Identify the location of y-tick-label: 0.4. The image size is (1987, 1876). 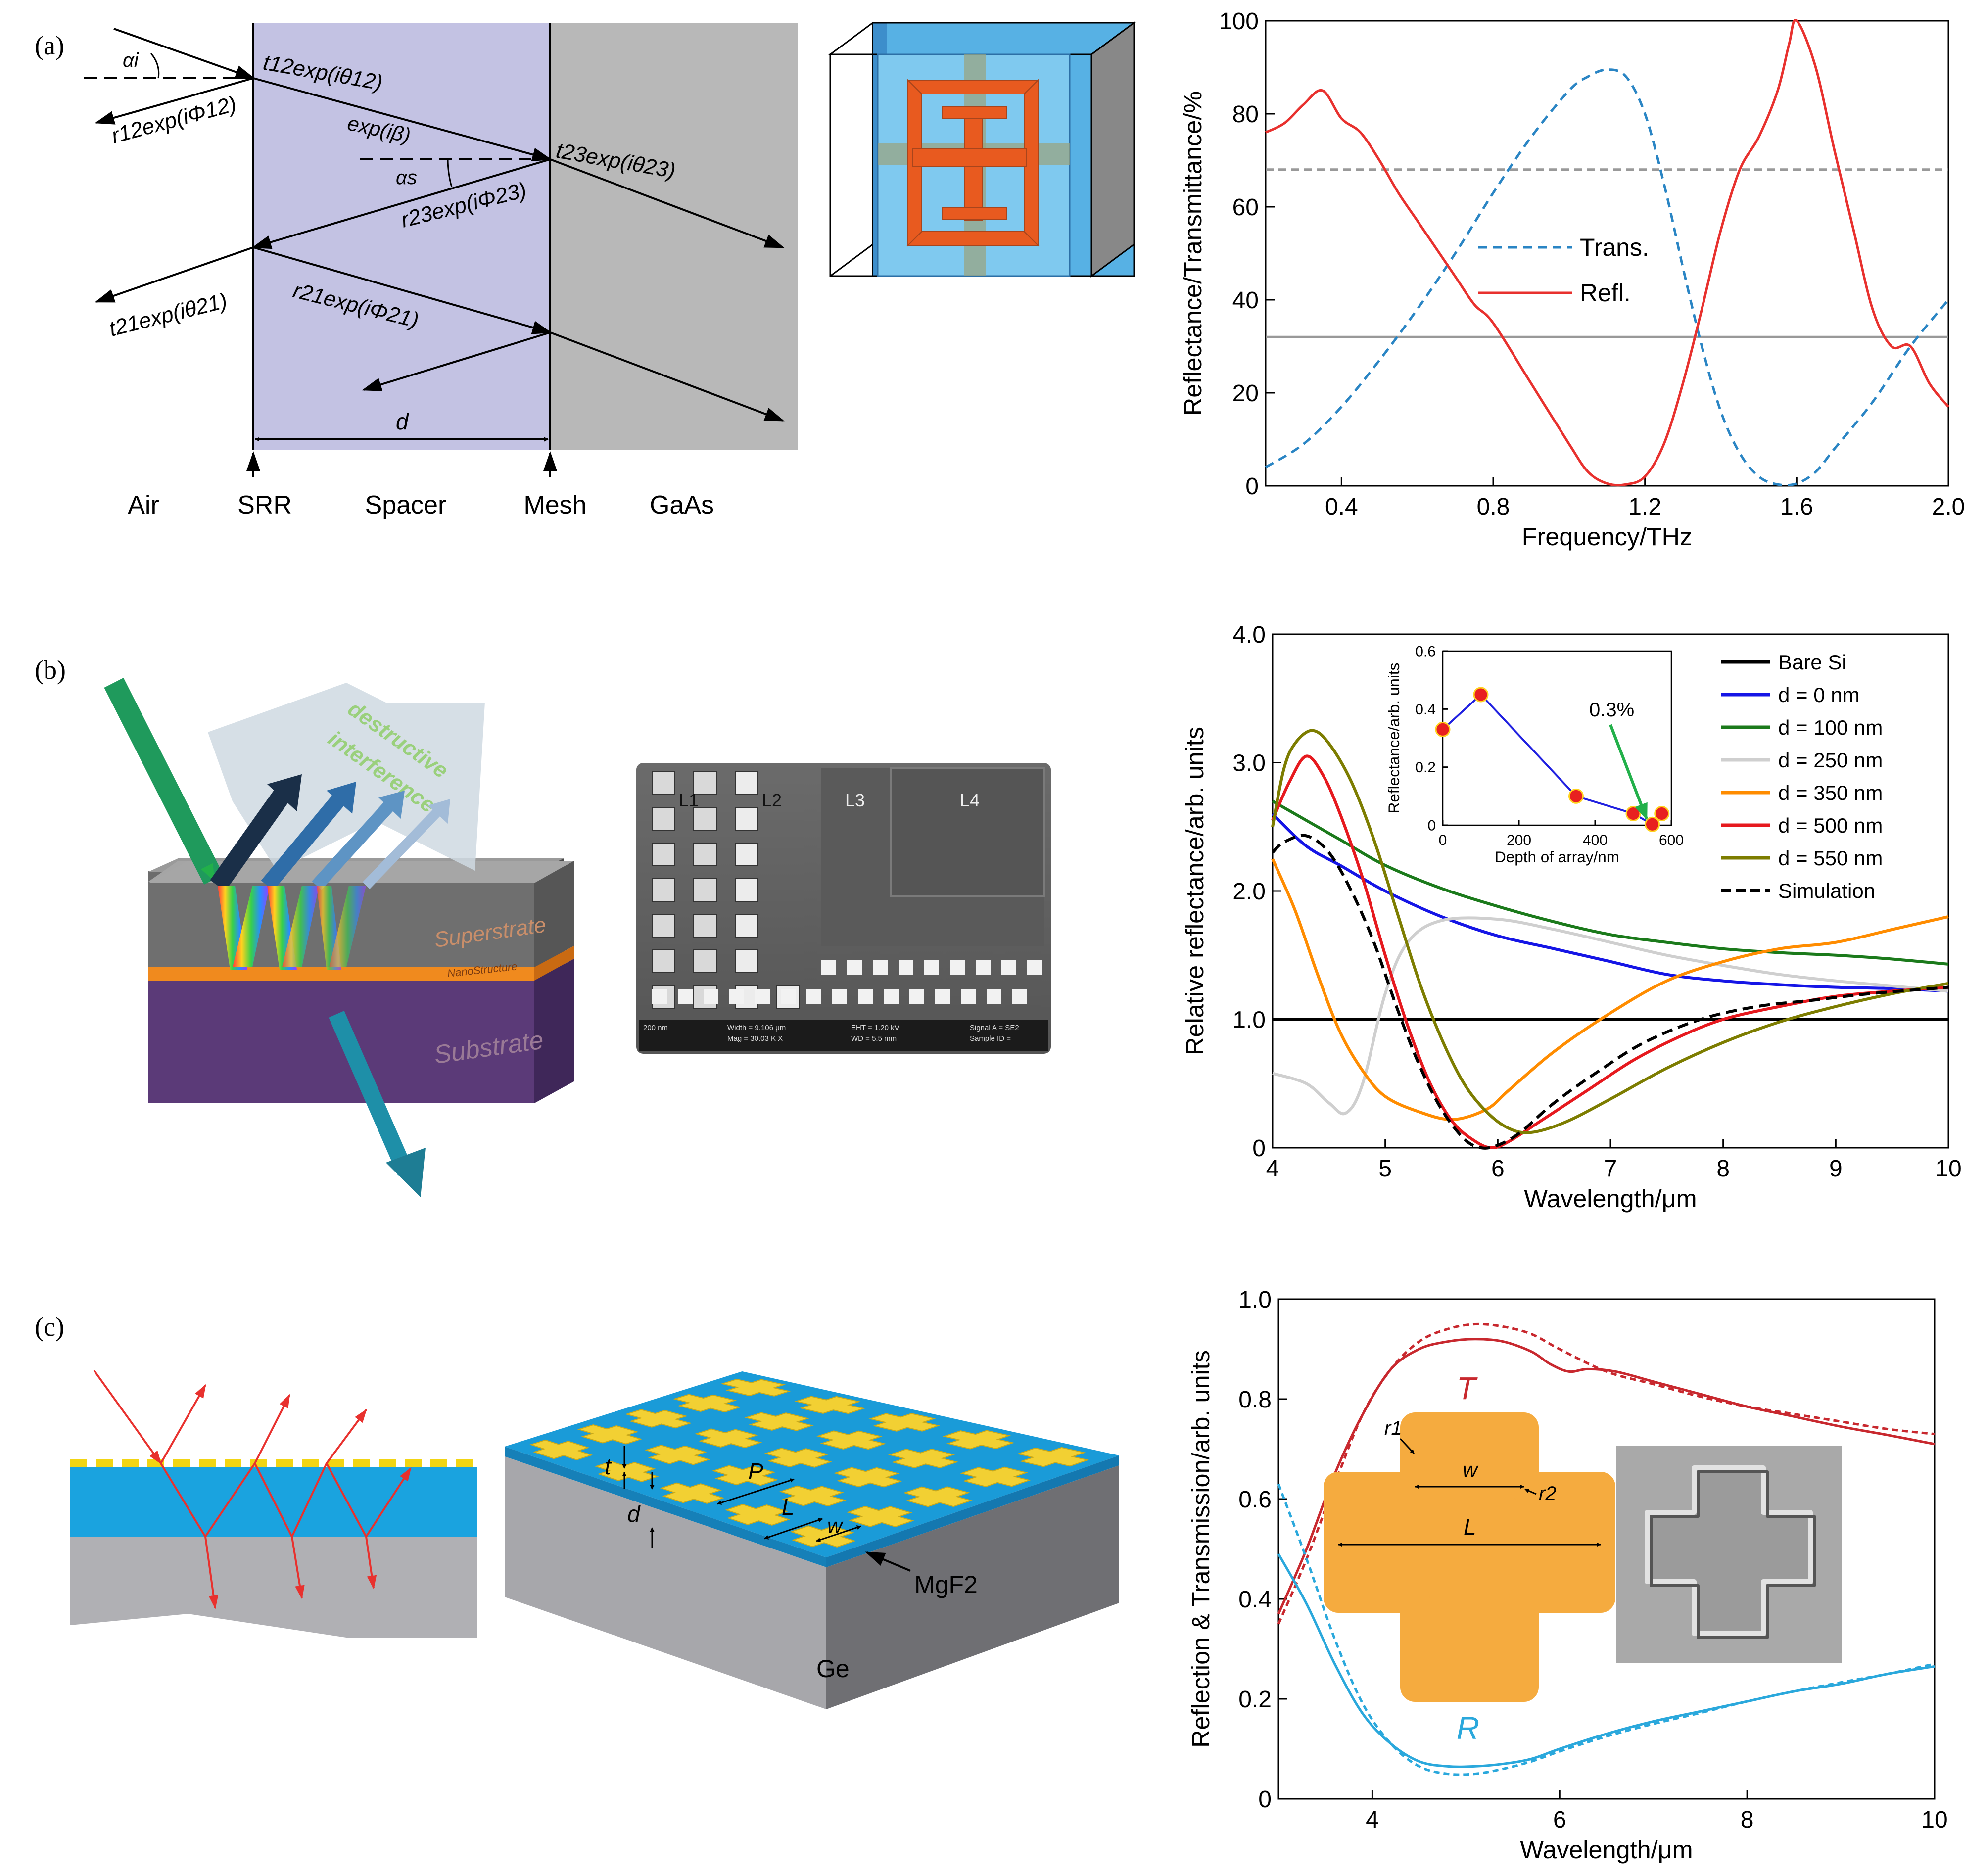
(1425, 710).